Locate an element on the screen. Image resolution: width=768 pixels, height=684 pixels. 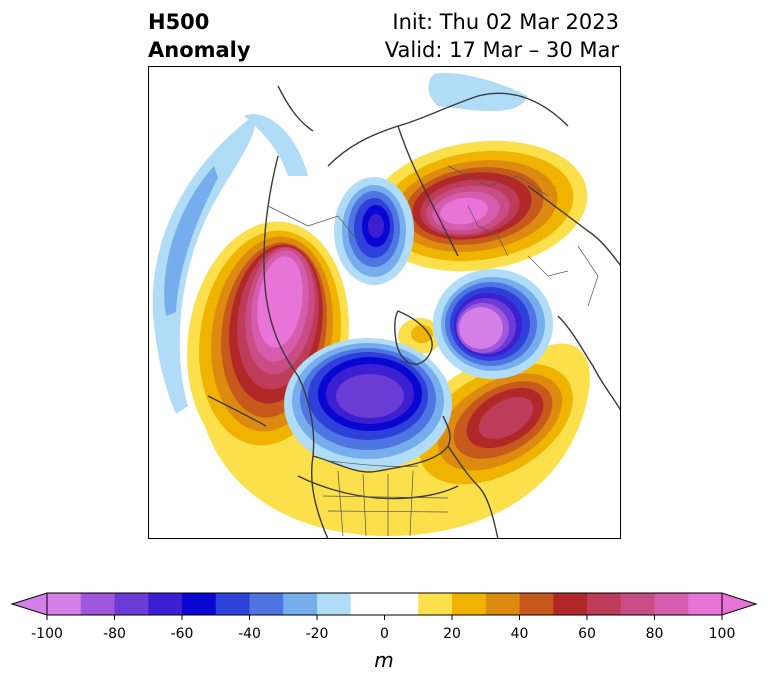
colorbar-extend-low is located at coordinates (29, 604).